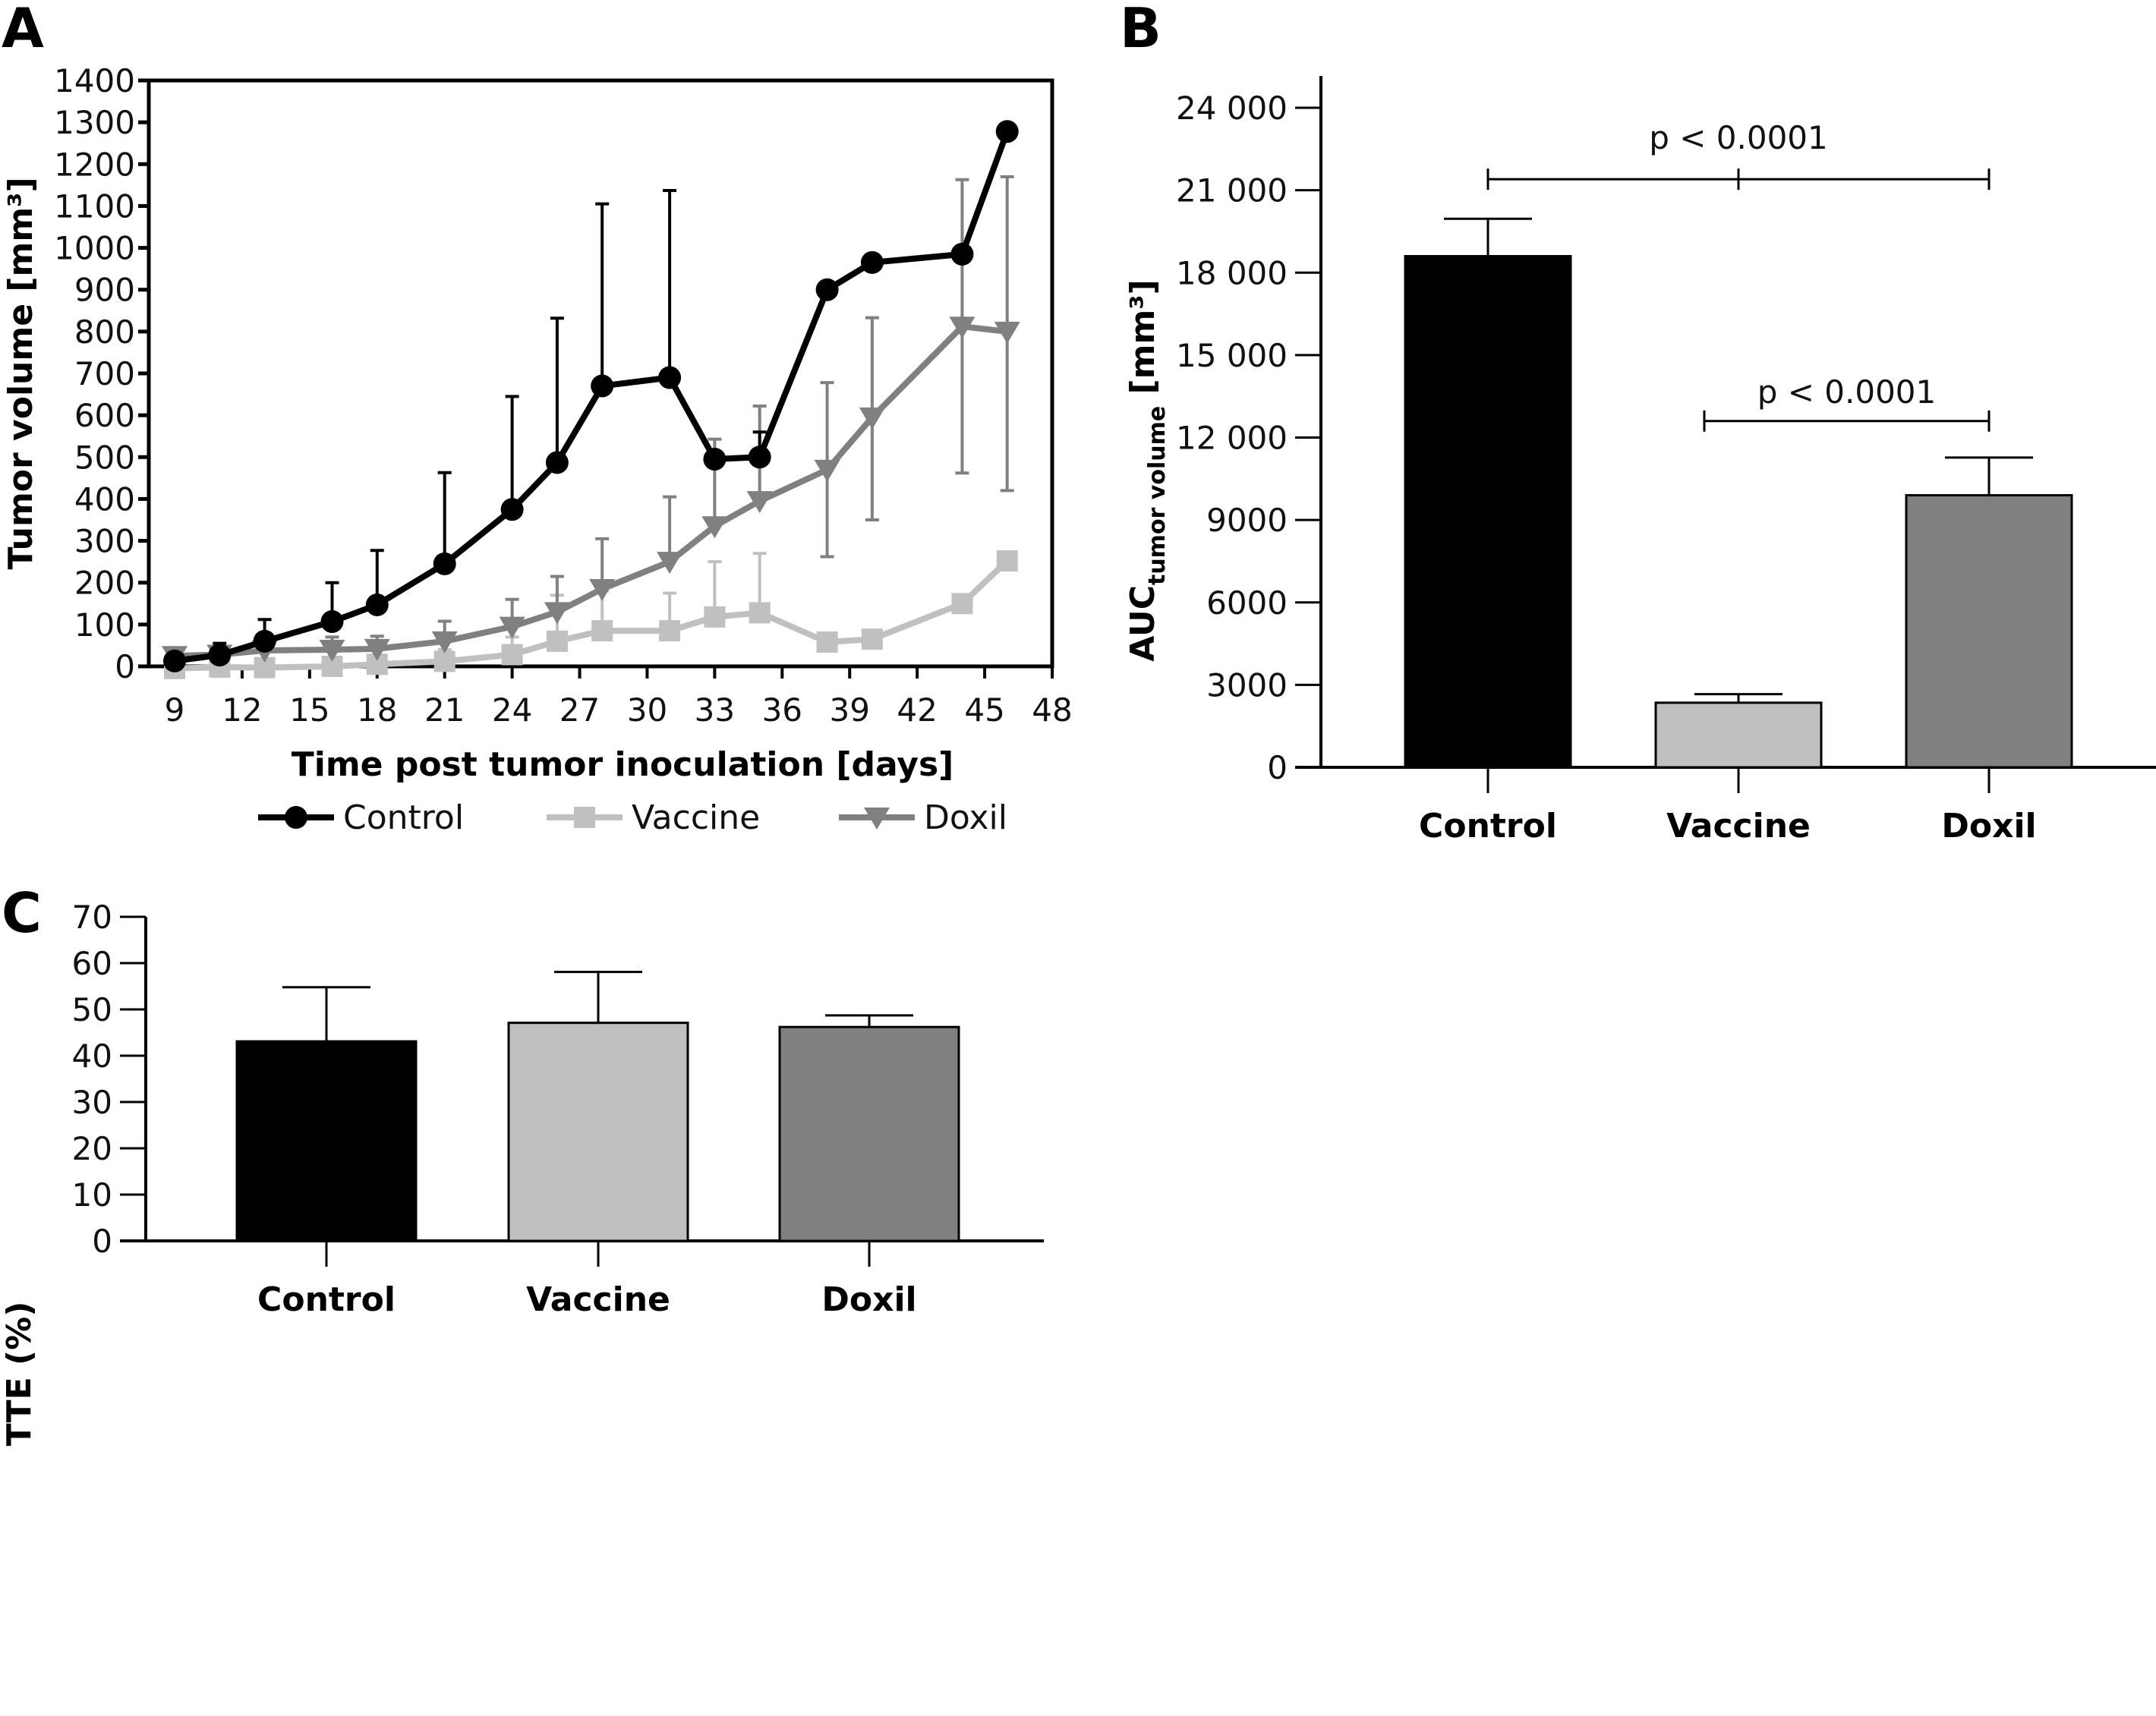 The image size is (2156, 1716). What do you see at coordinates (105, 332) in the screenshot?
I see `y-tick-label-a: 800` at bounding box center [105, 332].